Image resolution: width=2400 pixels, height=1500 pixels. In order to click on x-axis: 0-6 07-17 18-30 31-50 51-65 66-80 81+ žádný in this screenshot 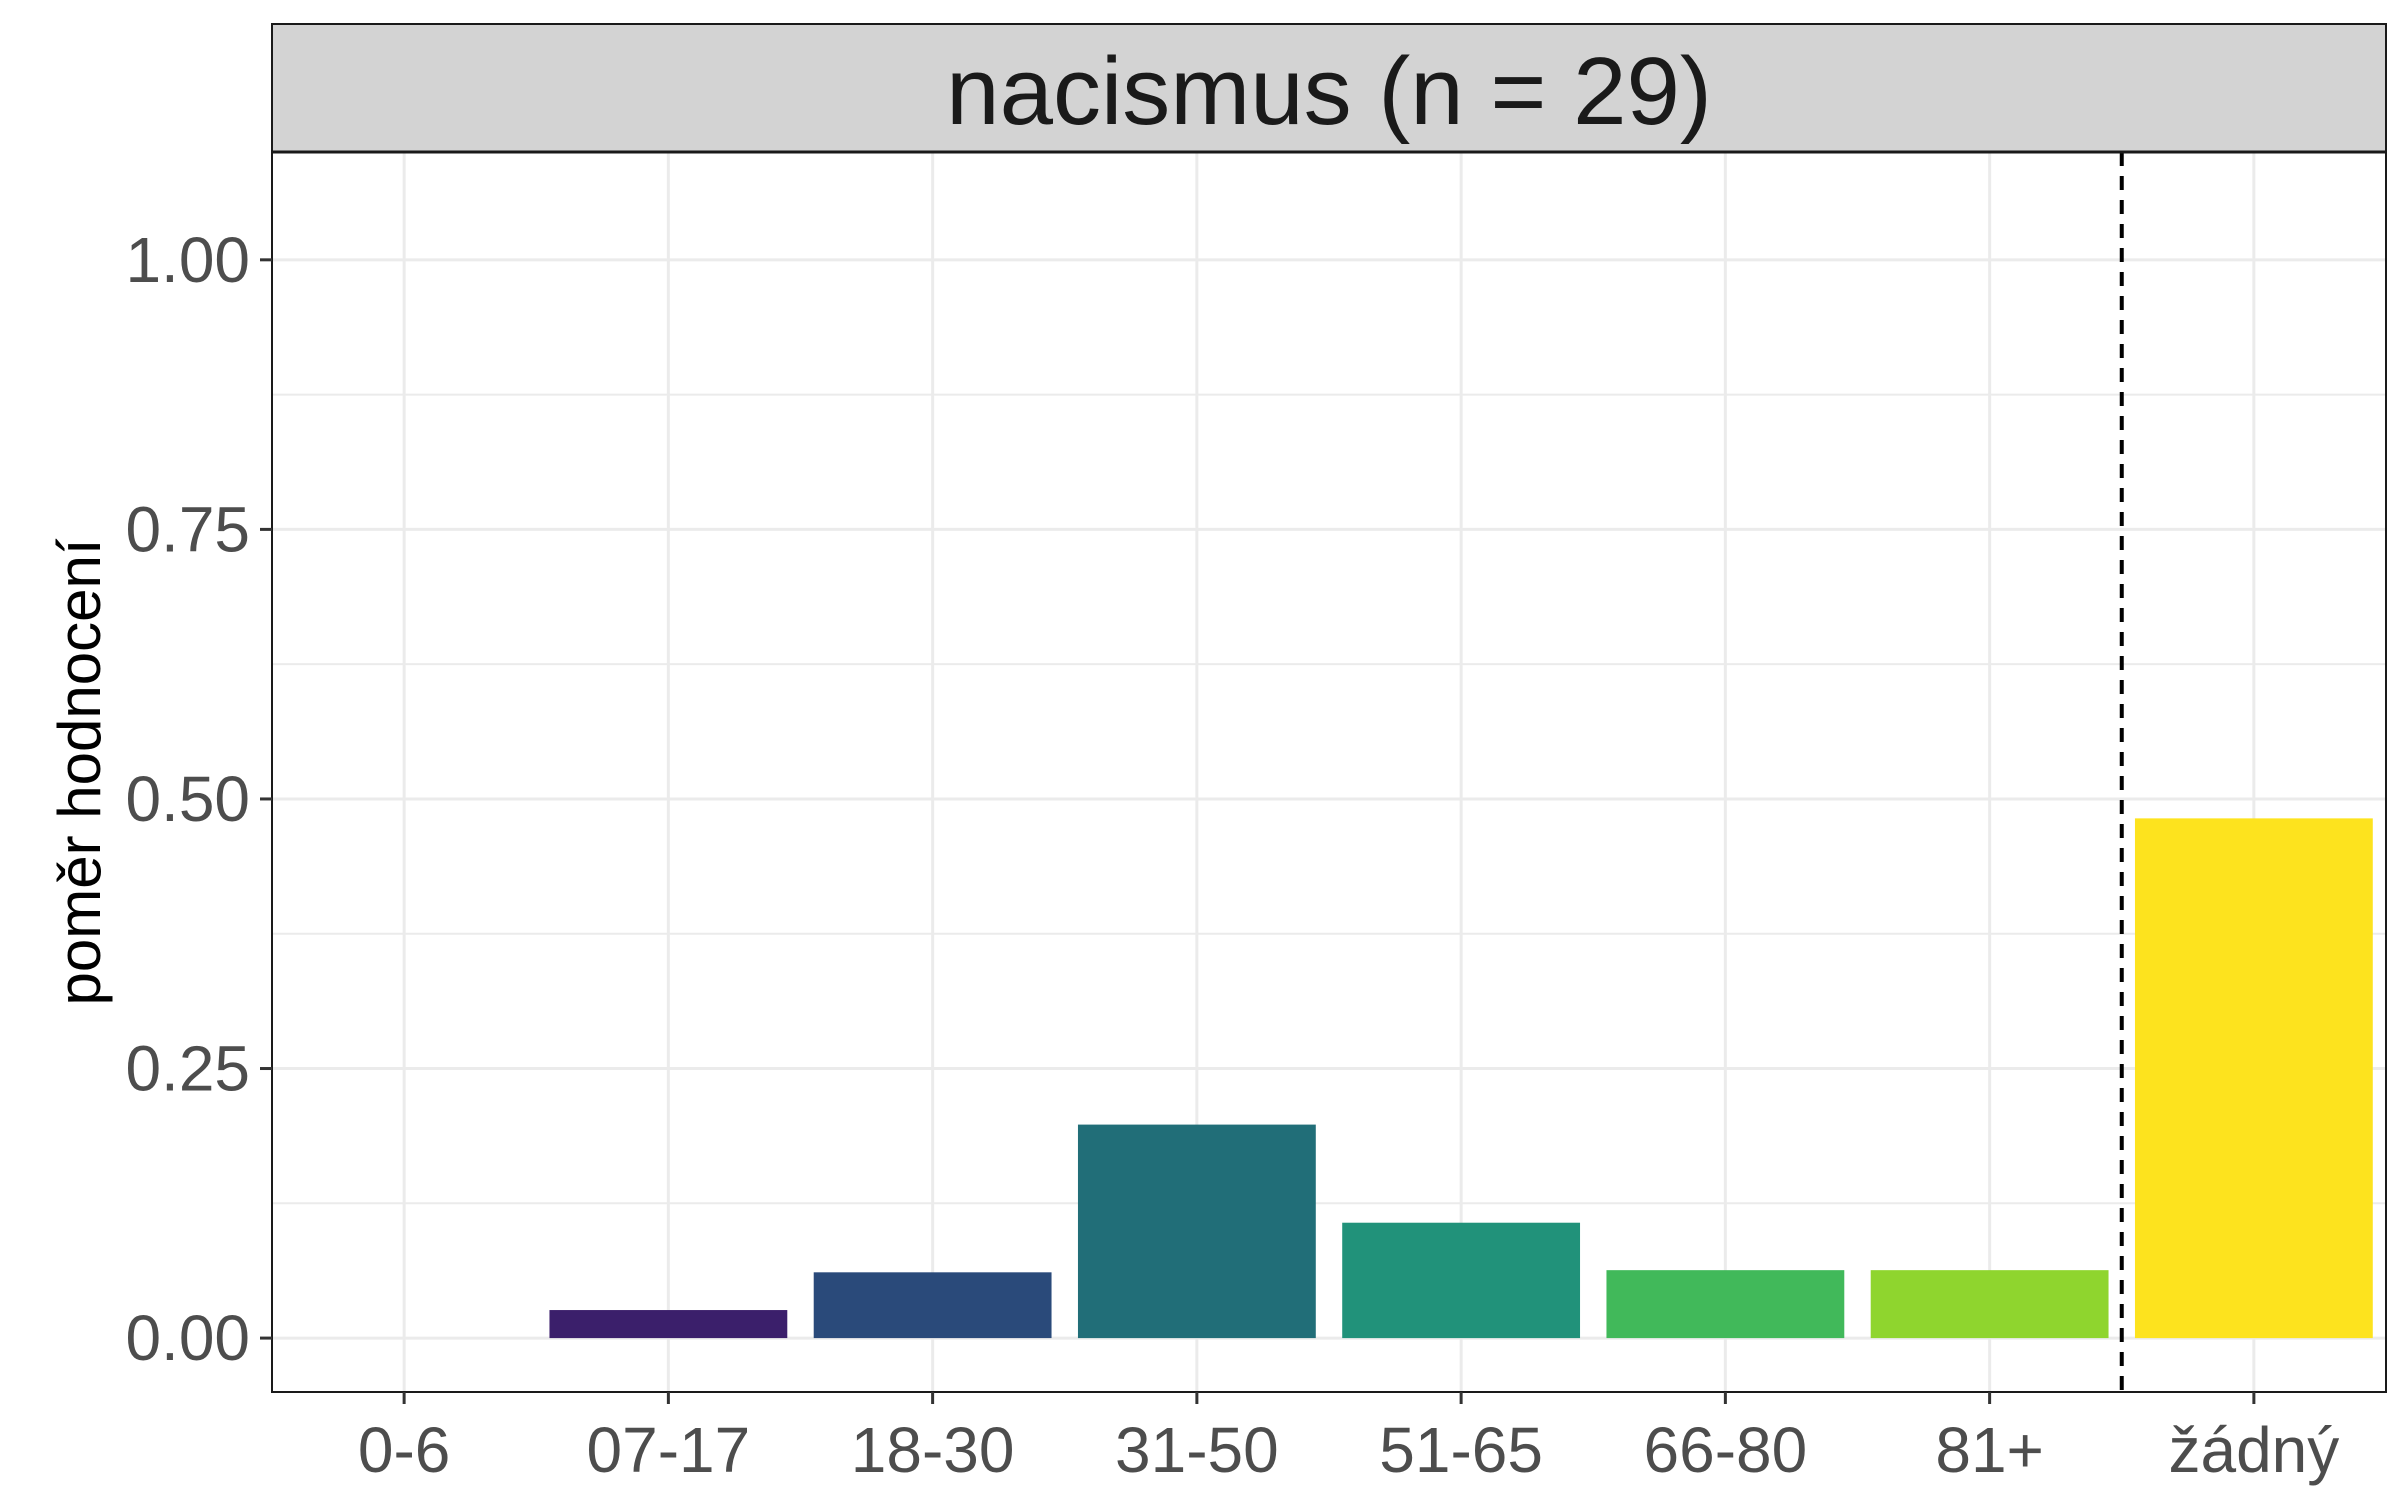, I will do `click(1348, 1439)`.